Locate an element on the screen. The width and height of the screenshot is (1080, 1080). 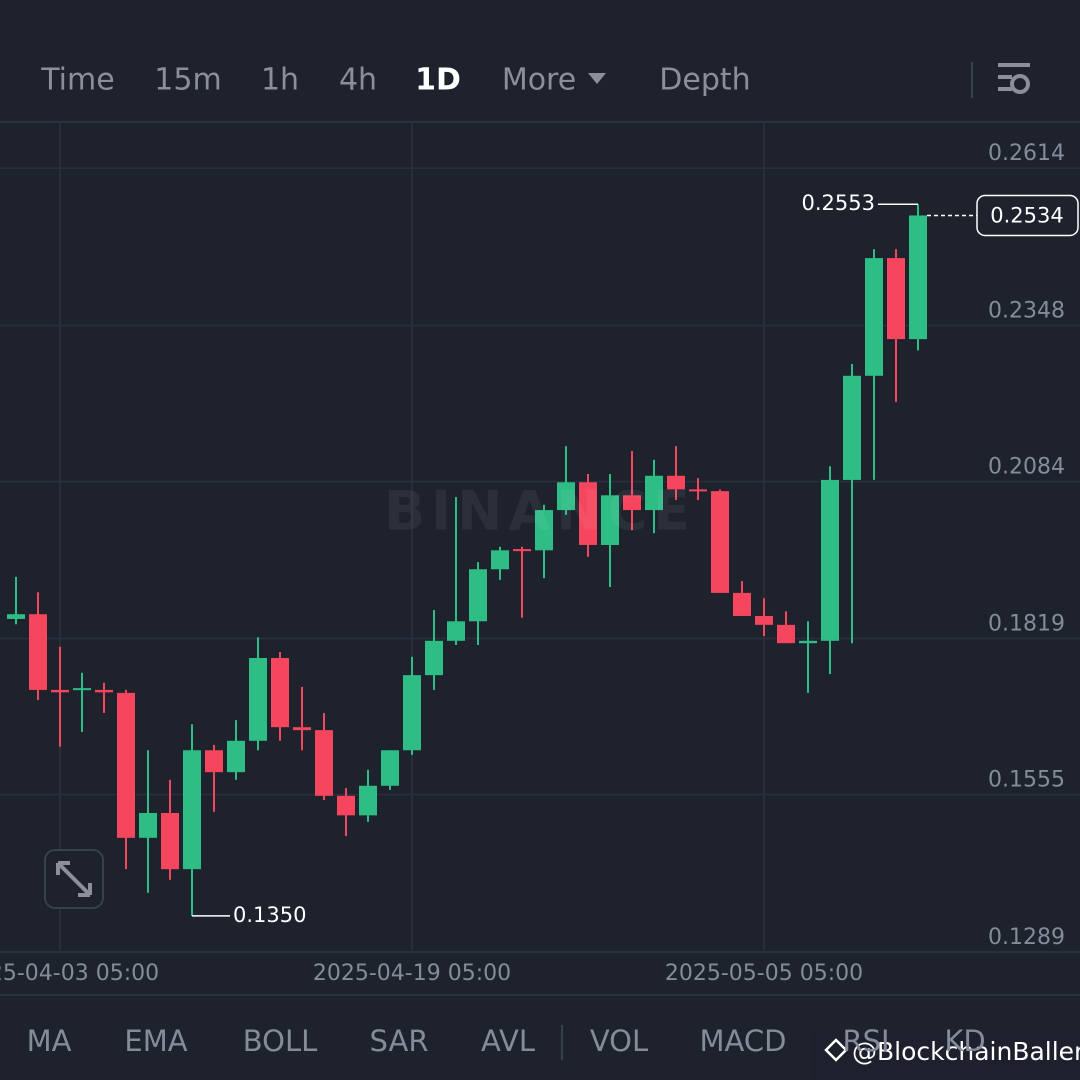
toolbar-tab: 15m is located at coordinates (187, 80).